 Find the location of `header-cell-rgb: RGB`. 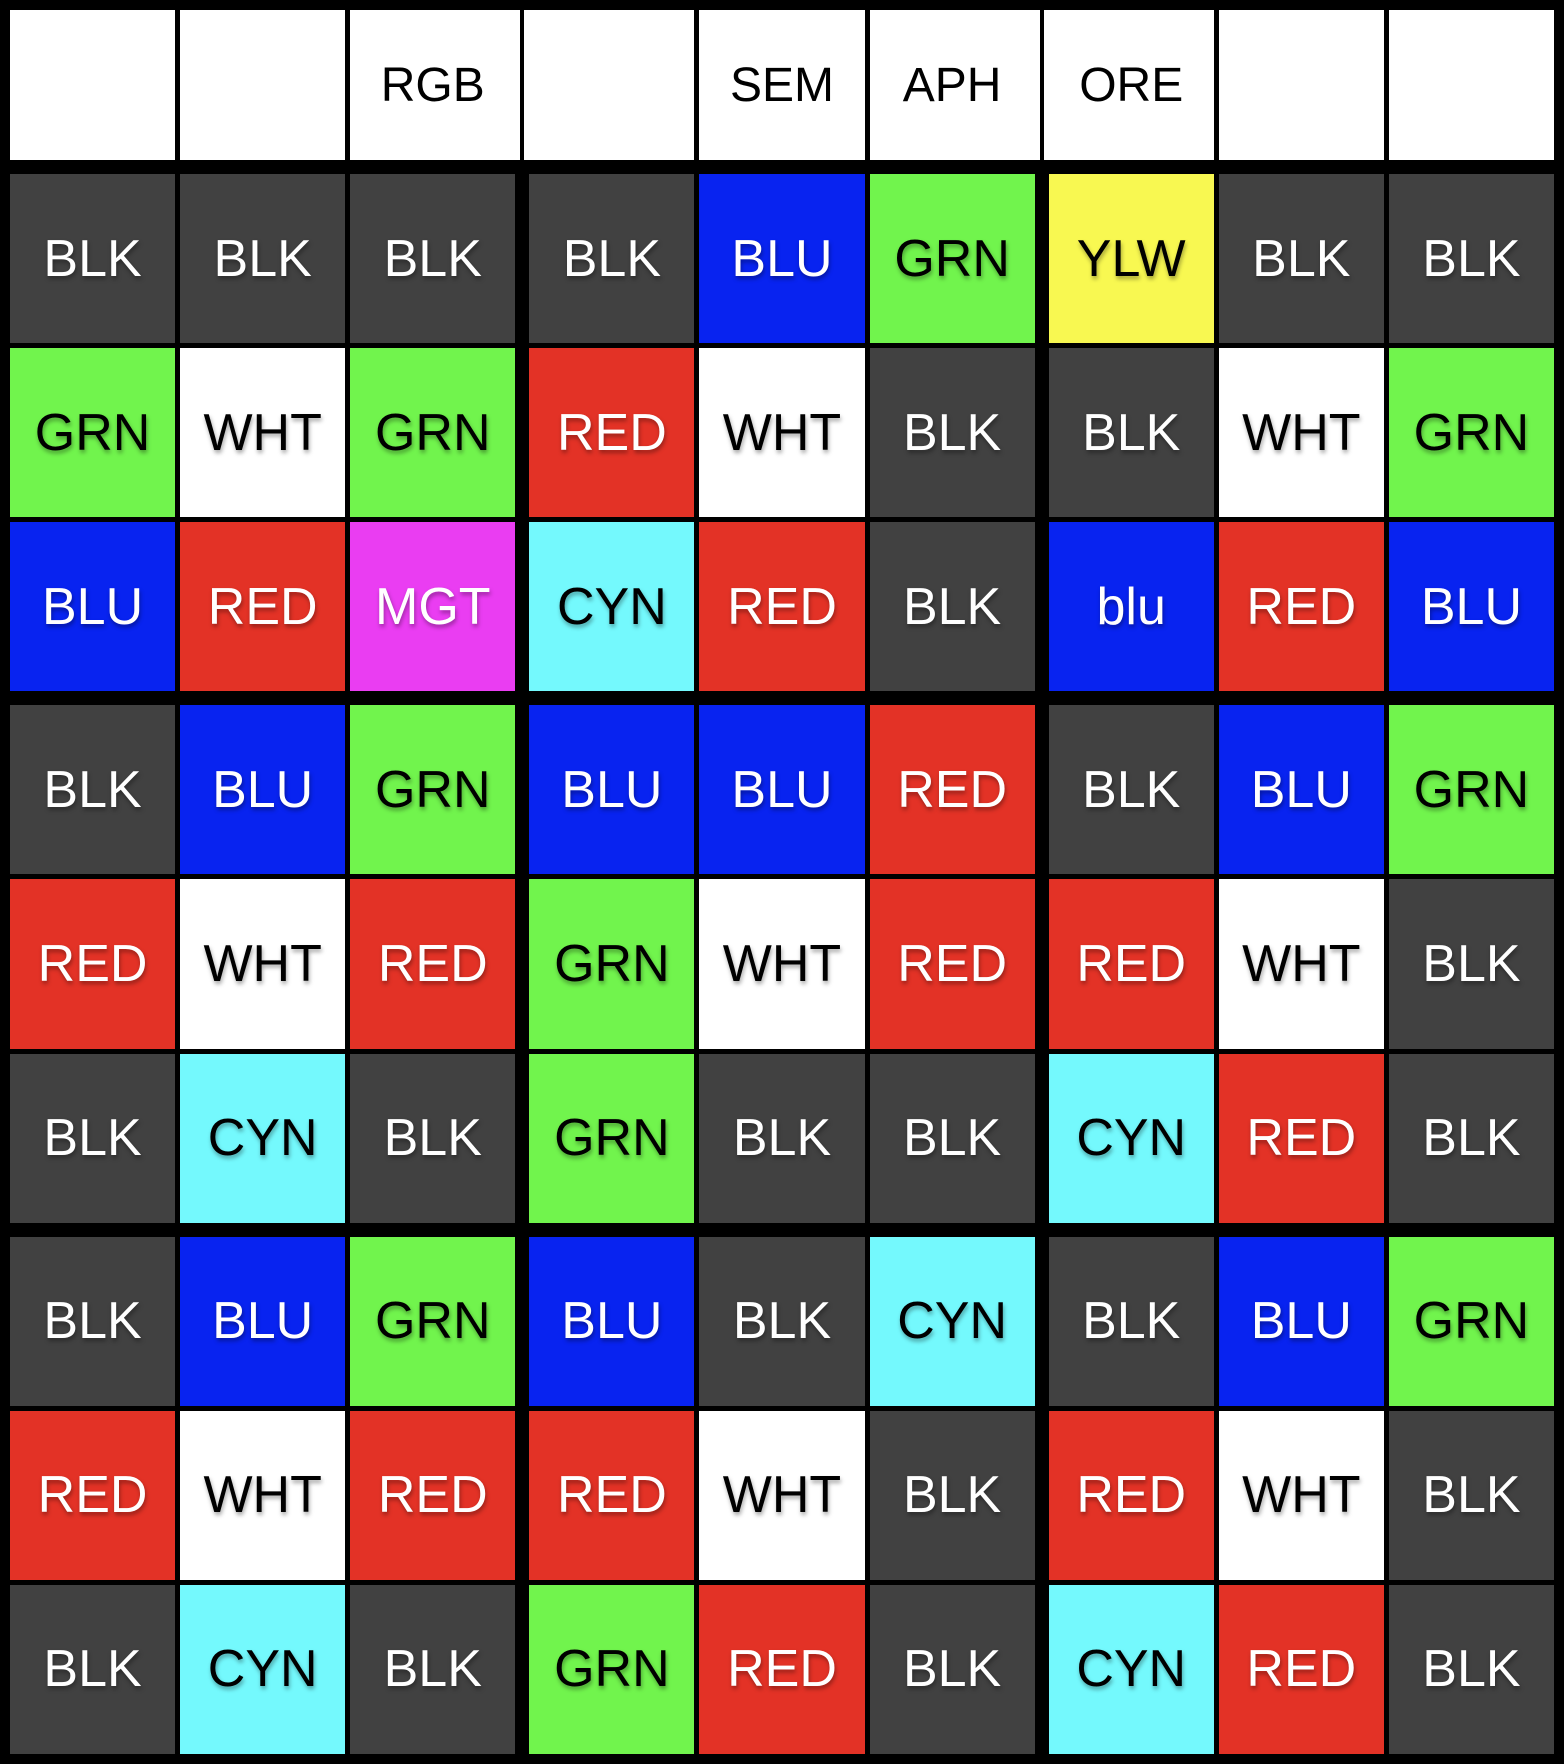

header-cell-rgb: RGB is located at coordinates (433, 85).